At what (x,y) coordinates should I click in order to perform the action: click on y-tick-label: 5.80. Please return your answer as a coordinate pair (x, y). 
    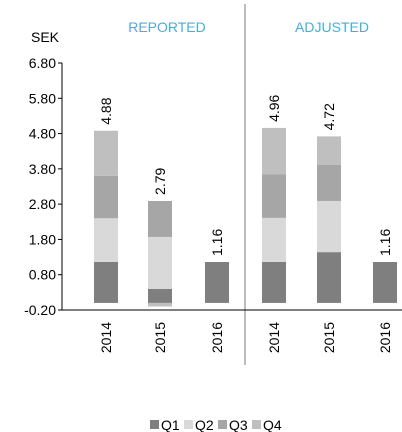
    Looking at the image, I should click on (42, 98).